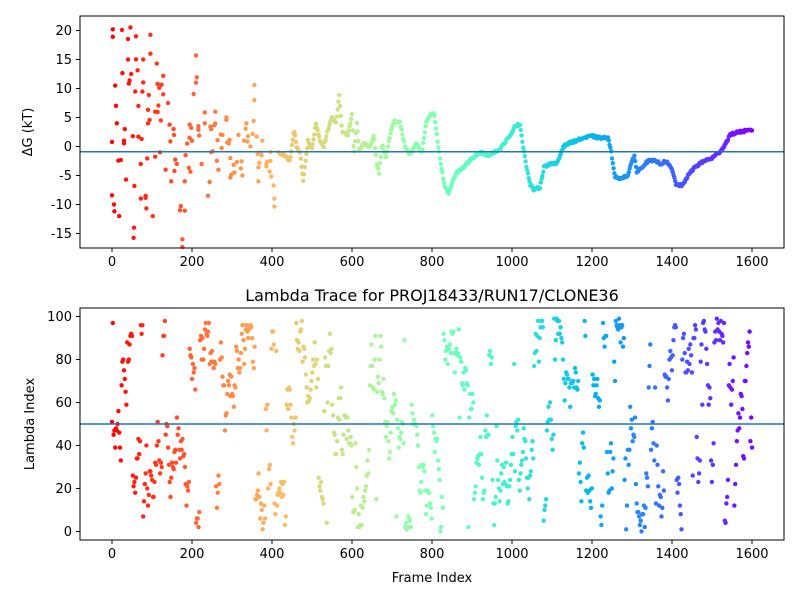 The image size is (800, 600). I want to click on lambda-y-ticks: 0 20 40 60 80 100, so click(63, 425).